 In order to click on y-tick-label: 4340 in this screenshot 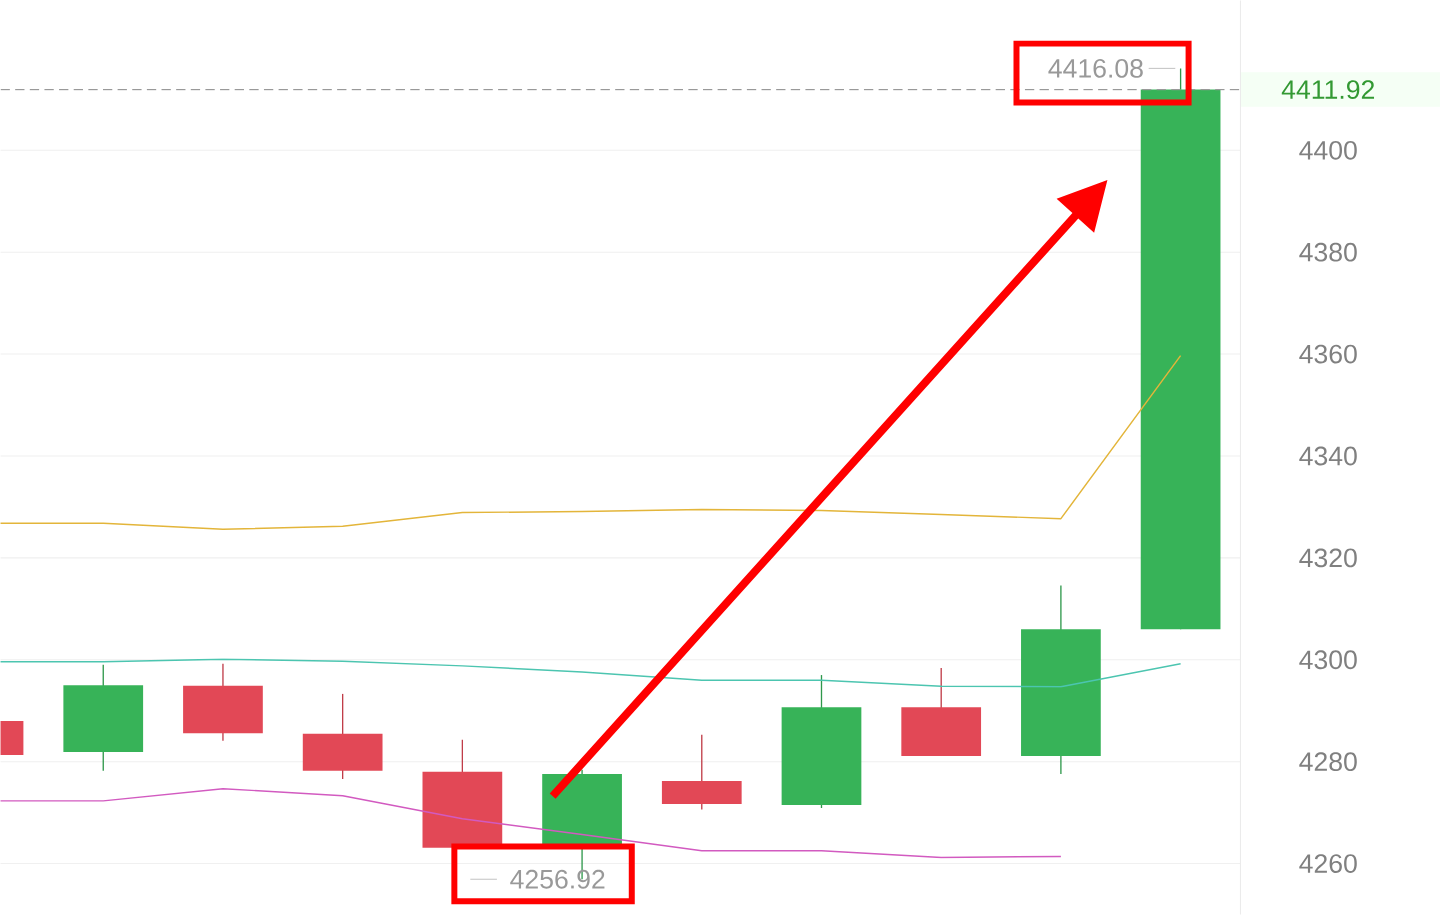, I will do `click(1328, 456)`.